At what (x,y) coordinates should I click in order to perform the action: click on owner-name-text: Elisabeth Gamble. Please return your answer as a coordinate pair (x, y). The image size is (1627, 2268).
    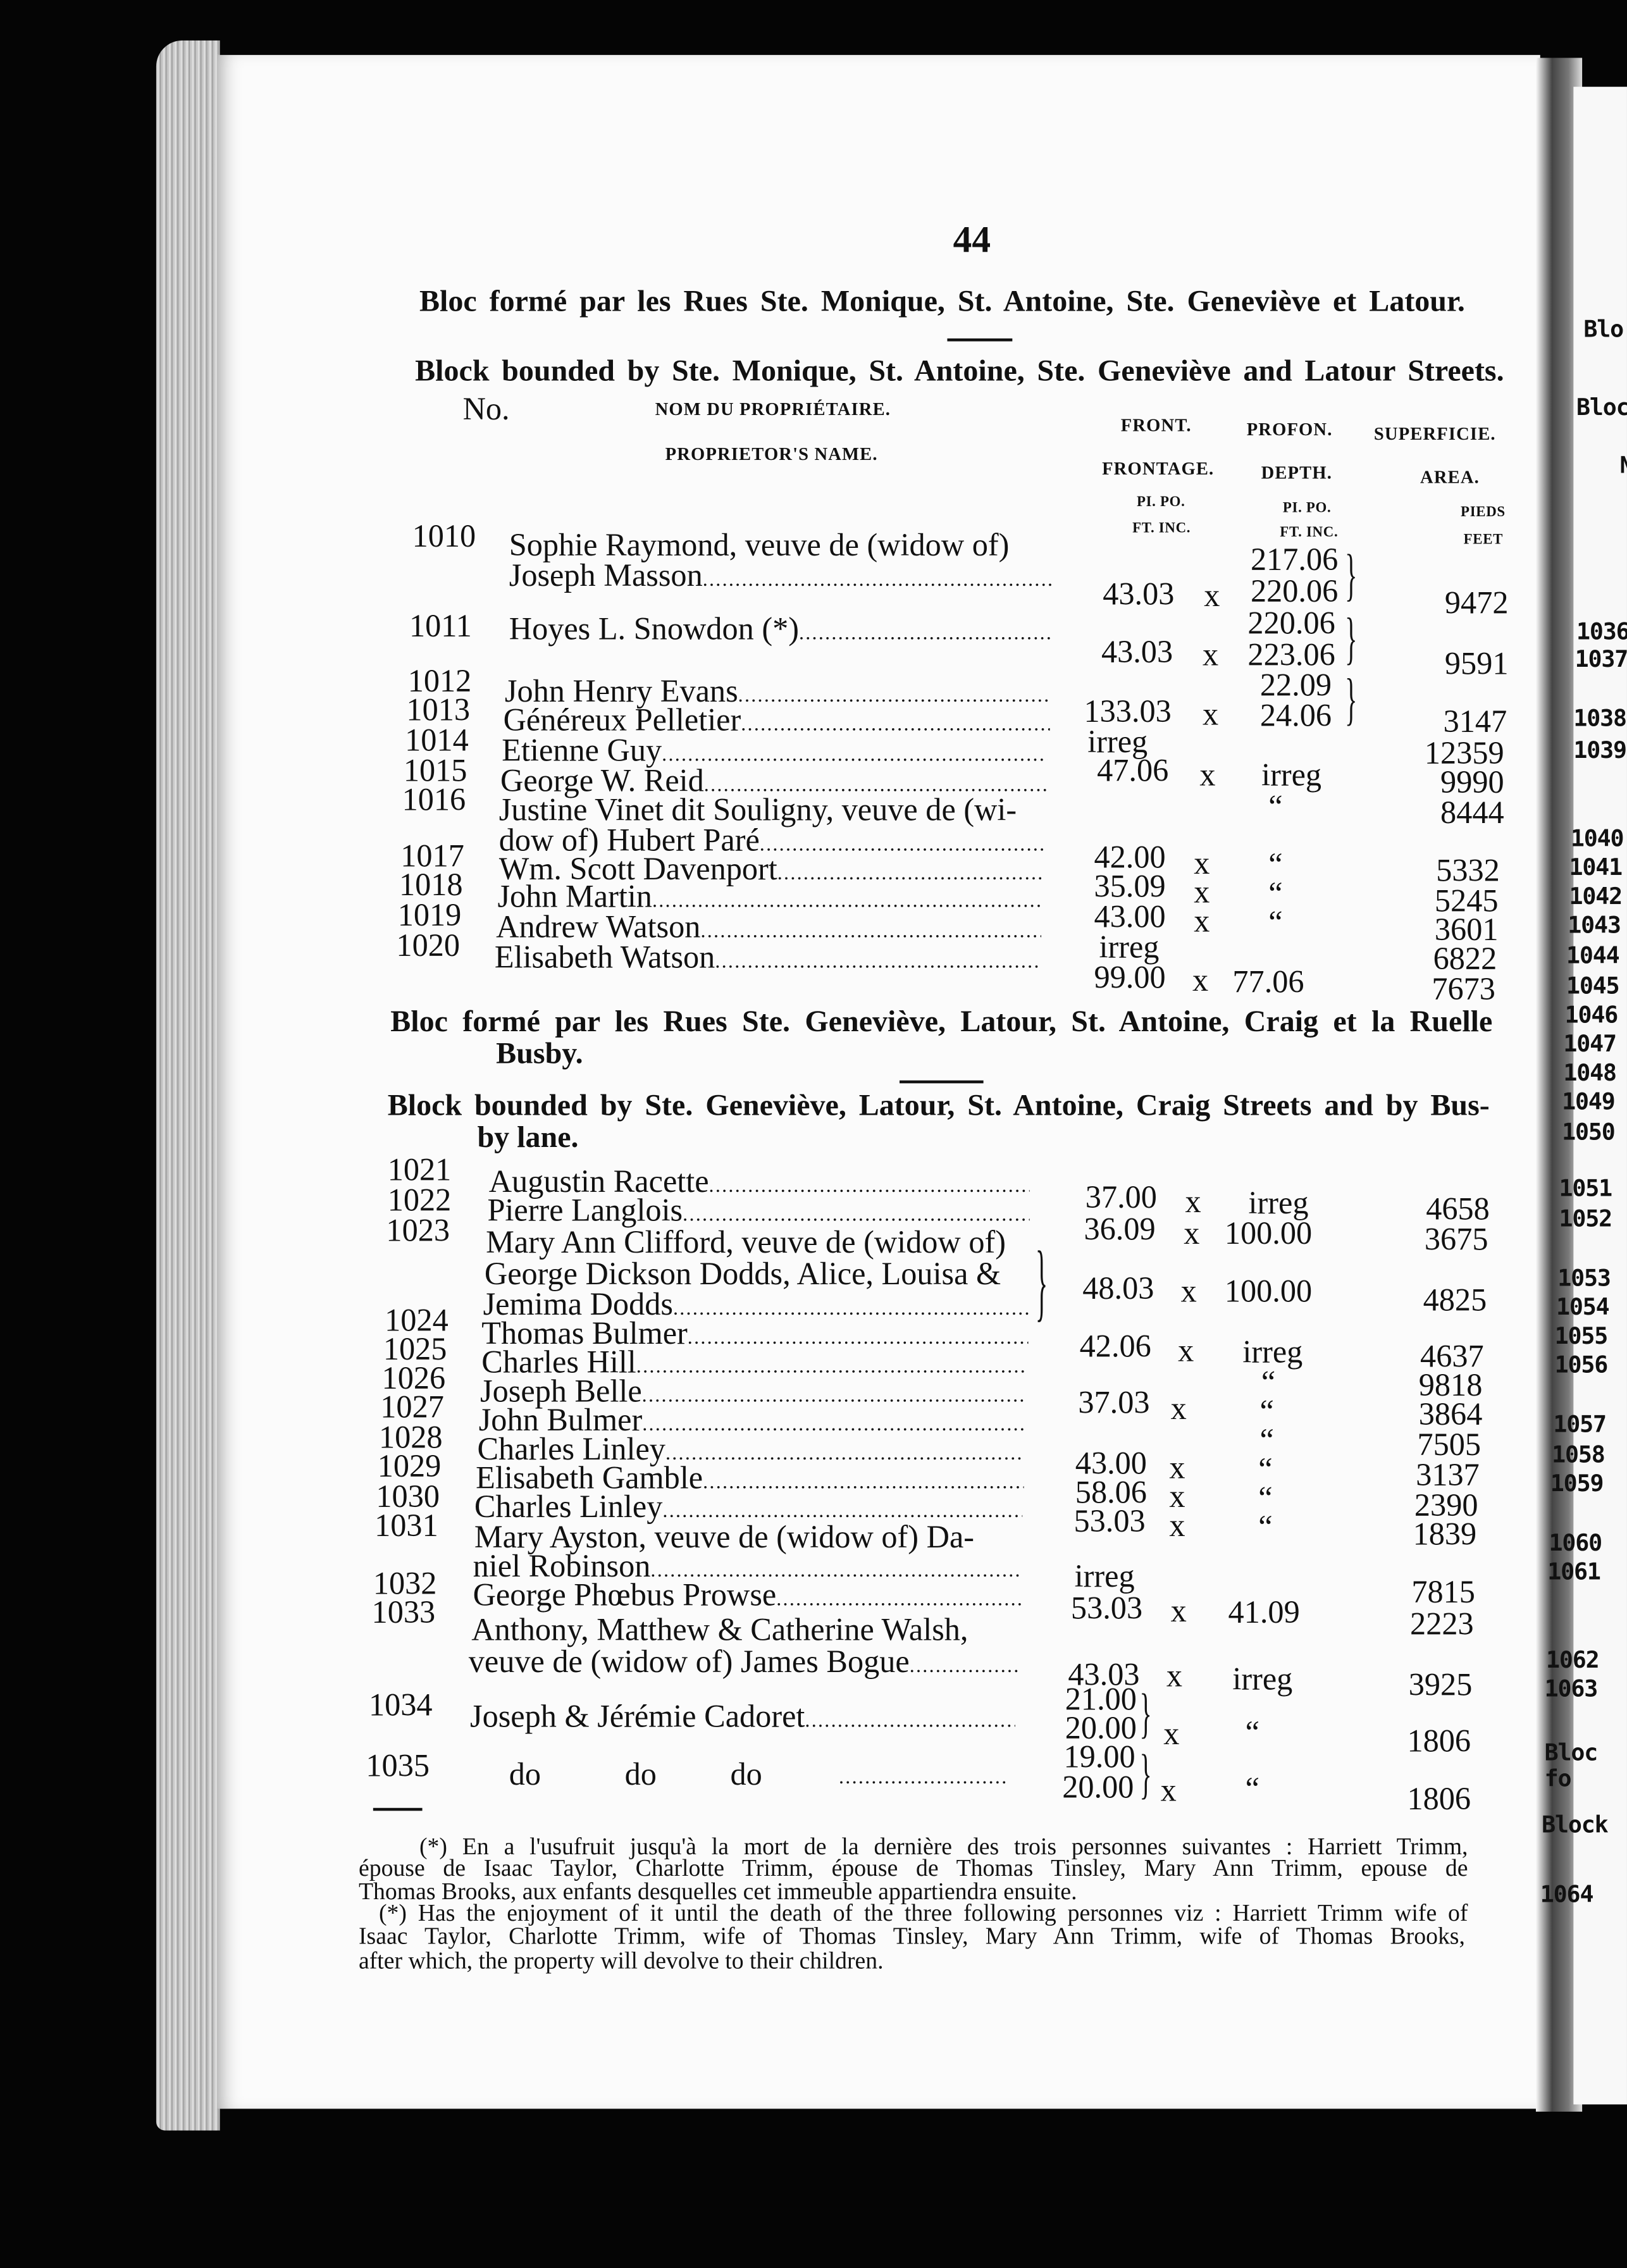
    Looking at the image, I should click on (589, 1479).